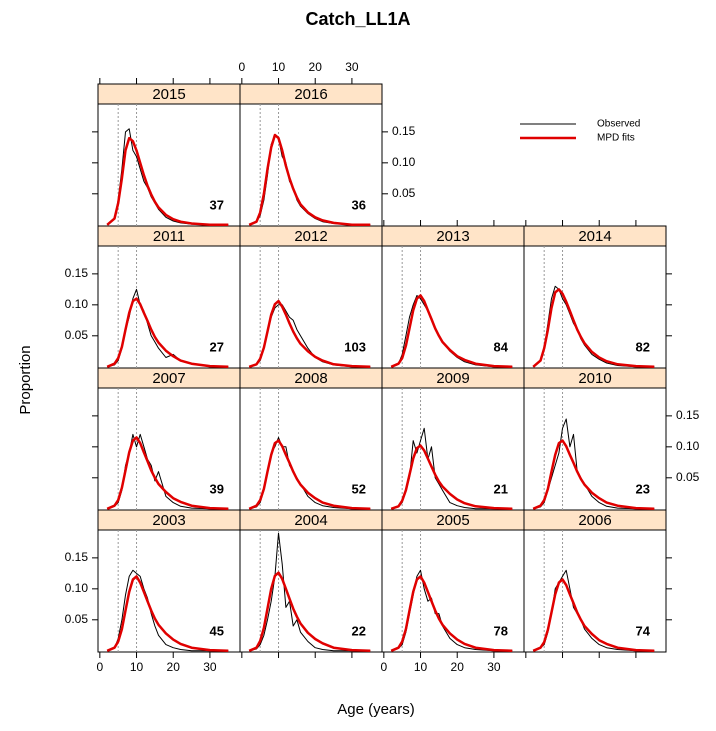 This screenshot has height=731, width=716. What do you see at coordinates (501, 630) in the screenshot?
I see `sample-size: 78` at bounding box center [501, 630].